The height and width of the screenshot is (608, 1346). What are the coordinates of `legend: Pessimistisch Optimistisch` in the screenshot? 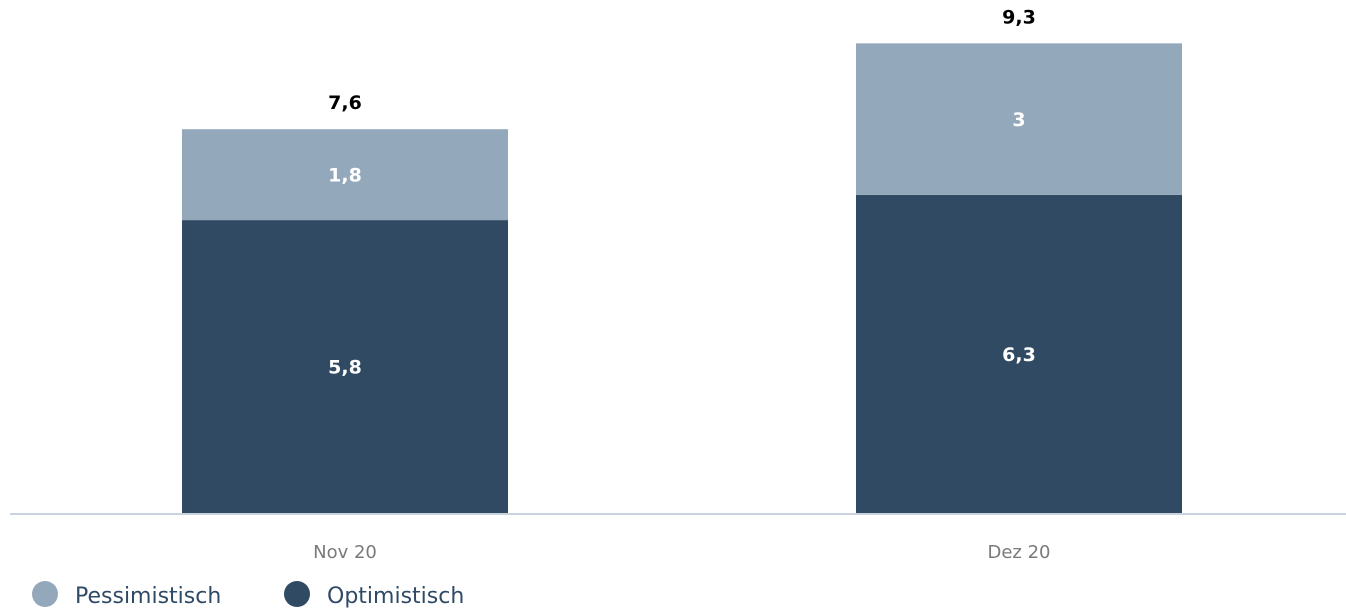 It's located at (248, 594).